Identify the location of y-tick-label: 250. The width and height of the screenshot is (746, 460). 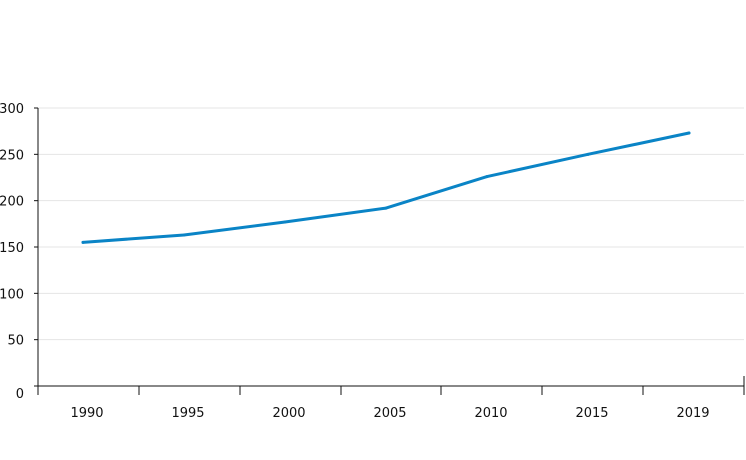
(12, 155).